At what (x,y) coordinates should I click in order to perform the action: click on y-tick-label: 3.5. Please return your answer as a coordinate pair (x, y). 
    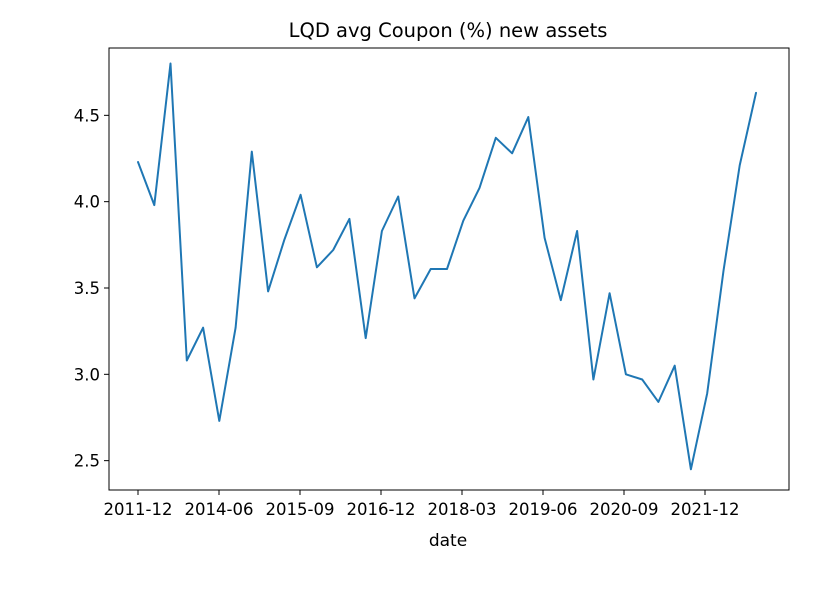
    Looking at the image, I should click on (87, 288).